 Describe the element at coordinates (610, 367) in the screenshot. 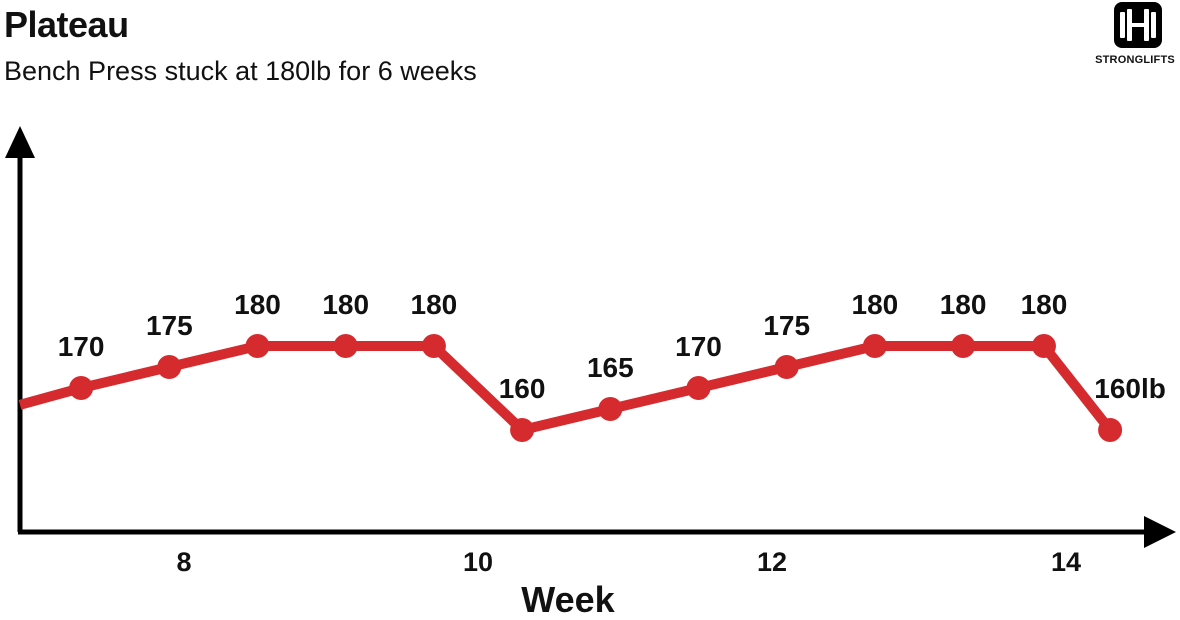

I see `data-label: 165` at that location.